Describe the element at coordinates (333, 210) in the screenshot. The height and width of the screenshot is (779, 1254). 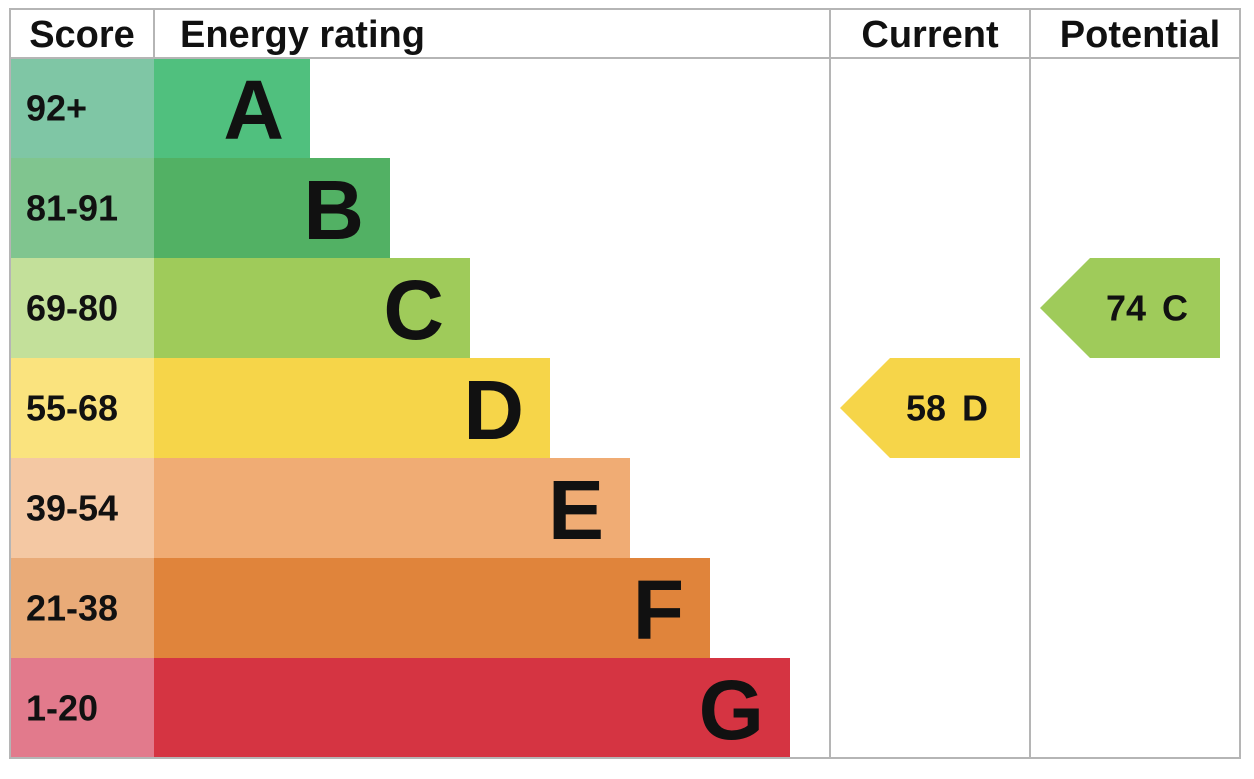
I see `rating-letter: B` at that location.